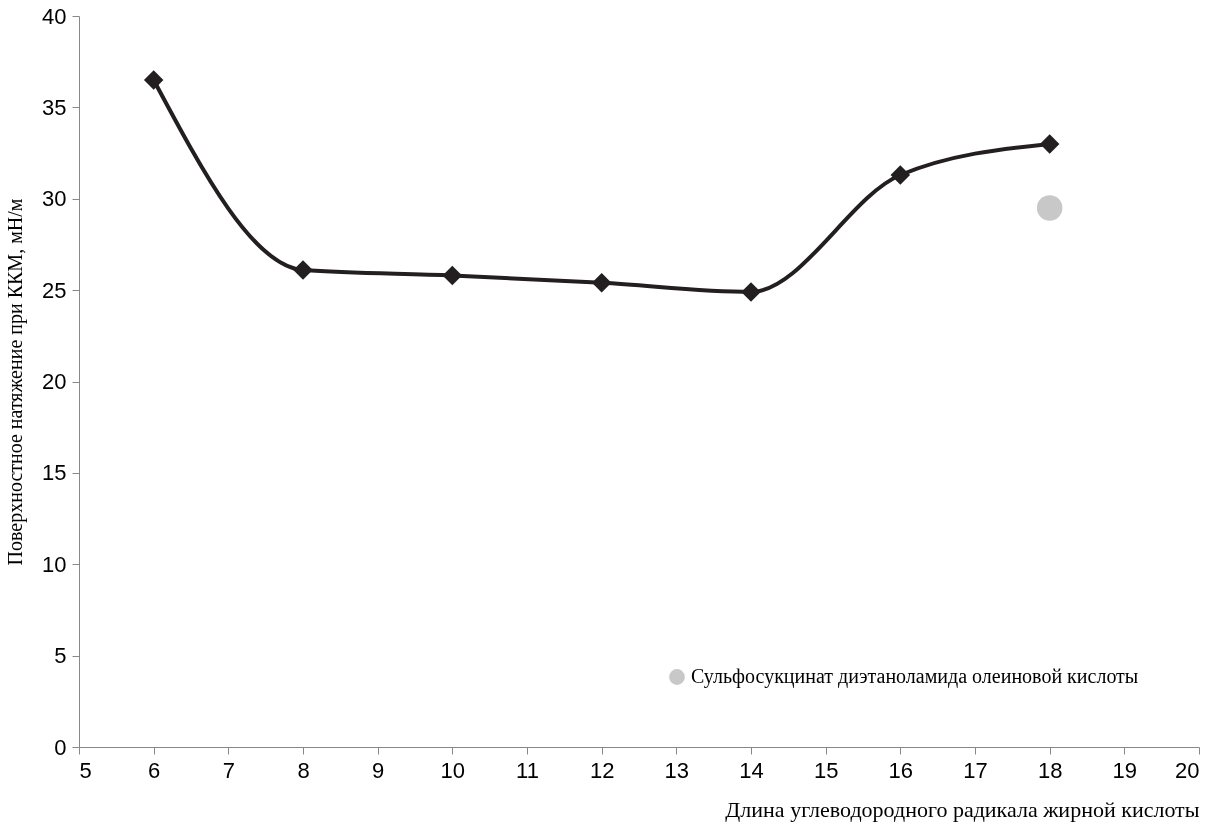 This screenshot has height=825, width=1205. Describe the element at coordinates (60, 747) in the screenshot. I see `y-tick-label: 0` at that location.